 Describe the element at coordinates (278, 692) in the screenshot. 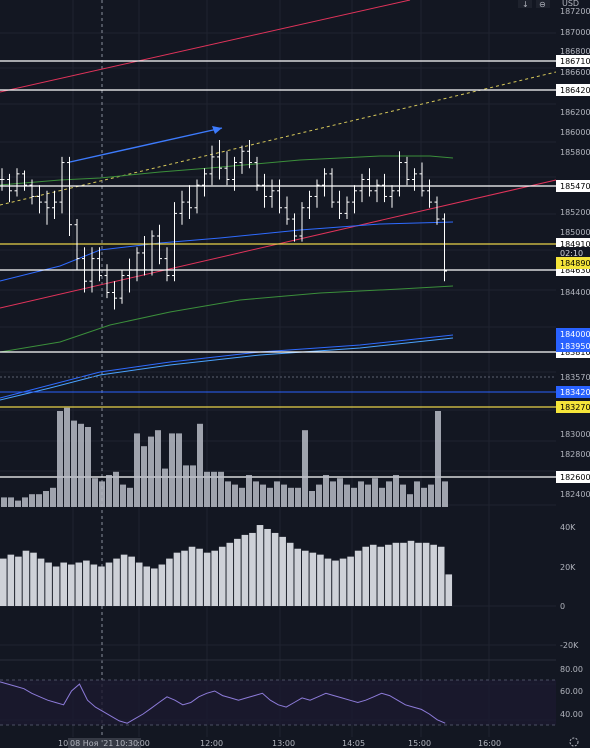

I see `rsi-pane` at that location.